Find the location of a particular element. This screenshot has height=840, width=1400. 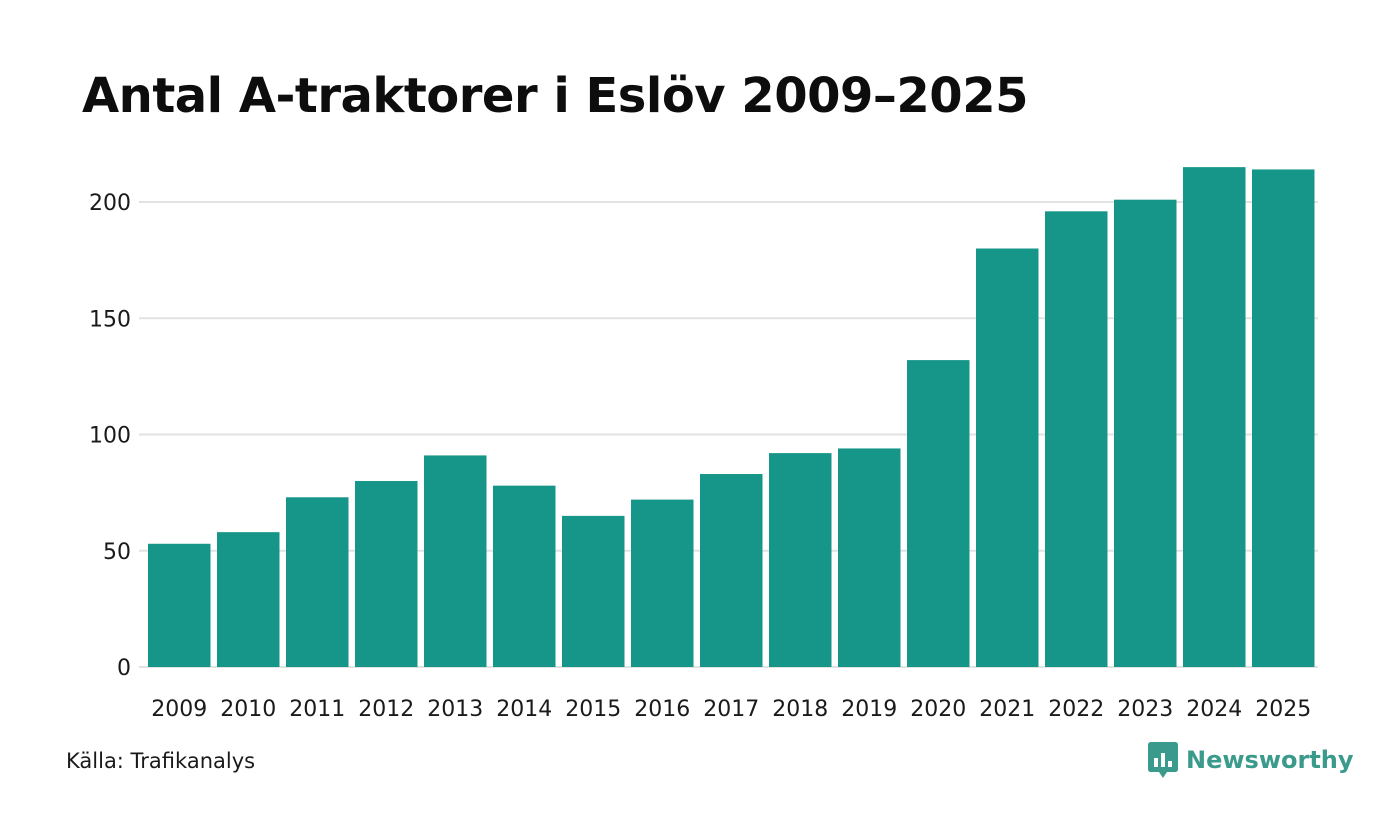

y-tick-label: 200 is located at coordinates (110, 203).